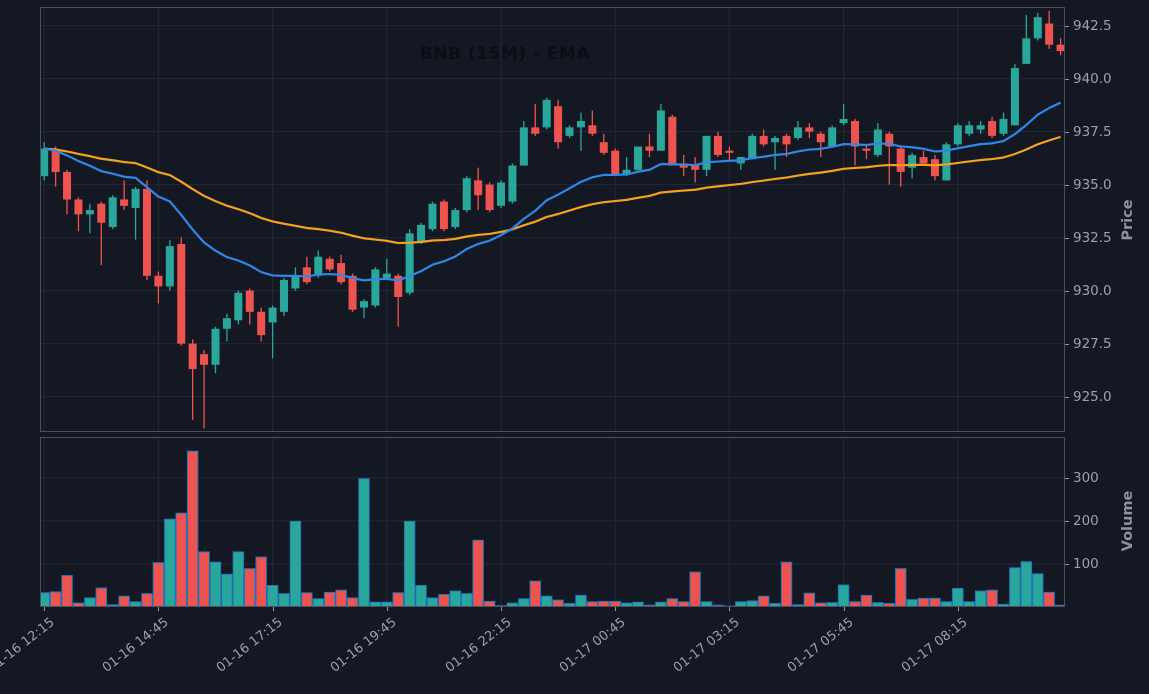 This screenshot has width=1149, height=694. I want to click on price-axis-title: Price, so click(1128, 220).